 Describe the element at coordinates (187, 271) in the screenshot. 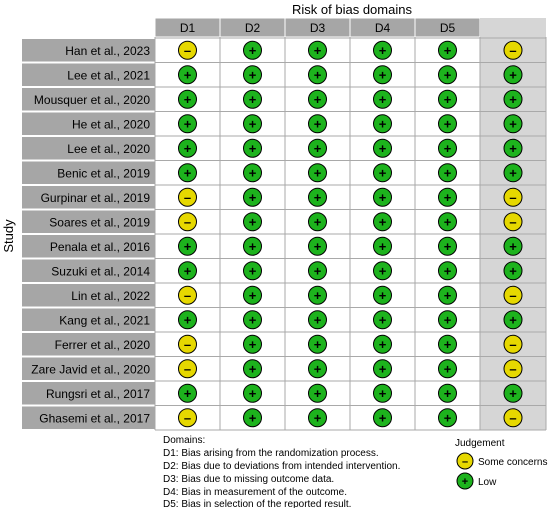

I see `low-judgement-d1-10: +` at that location.